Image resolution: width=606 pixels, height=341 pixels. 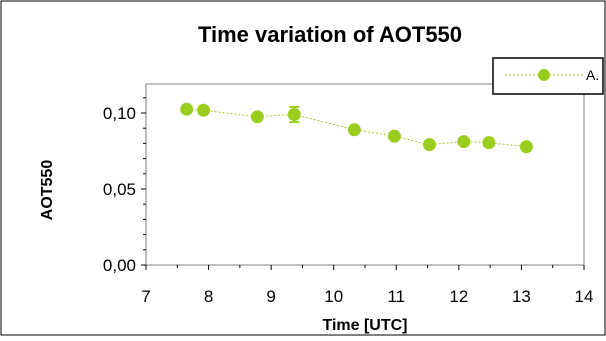 What do you see at coordinates (592, 75) in the screenshot?
I see `legend-label: A.` at bounding box center [592, 75].